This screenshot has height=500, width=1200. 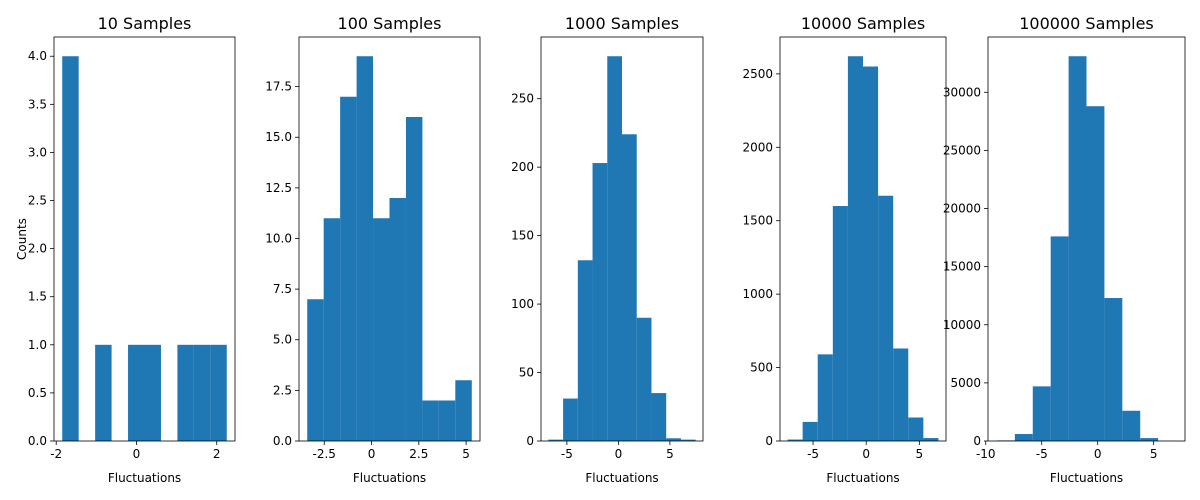 What do you see at coordinates (324, 454) in the screenshot?
I see `x-tick-label-2-1: -2.5` at bounding box center [324, 454].